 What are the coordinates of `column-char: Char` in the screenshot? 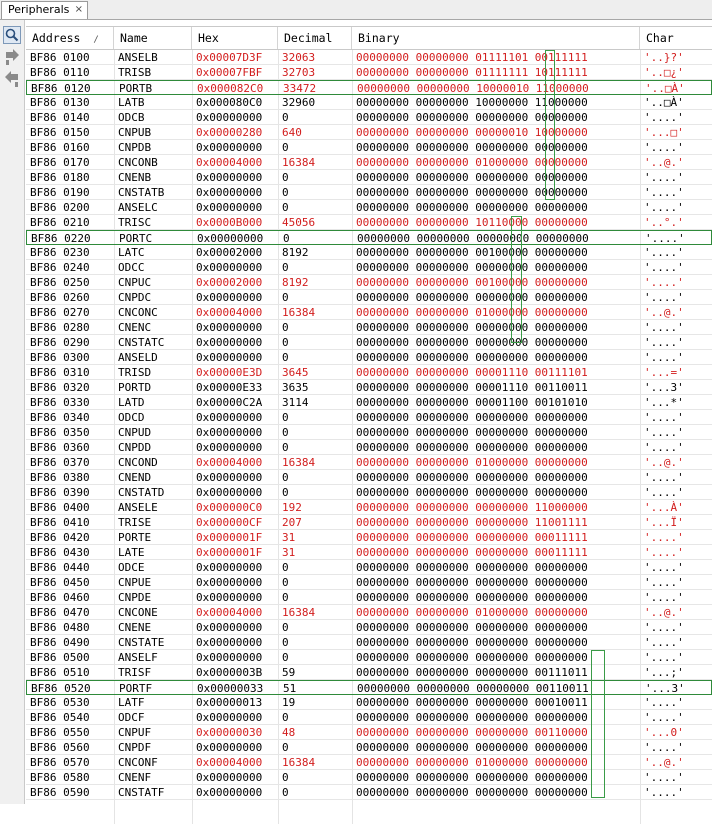 It's located at (660, 38).